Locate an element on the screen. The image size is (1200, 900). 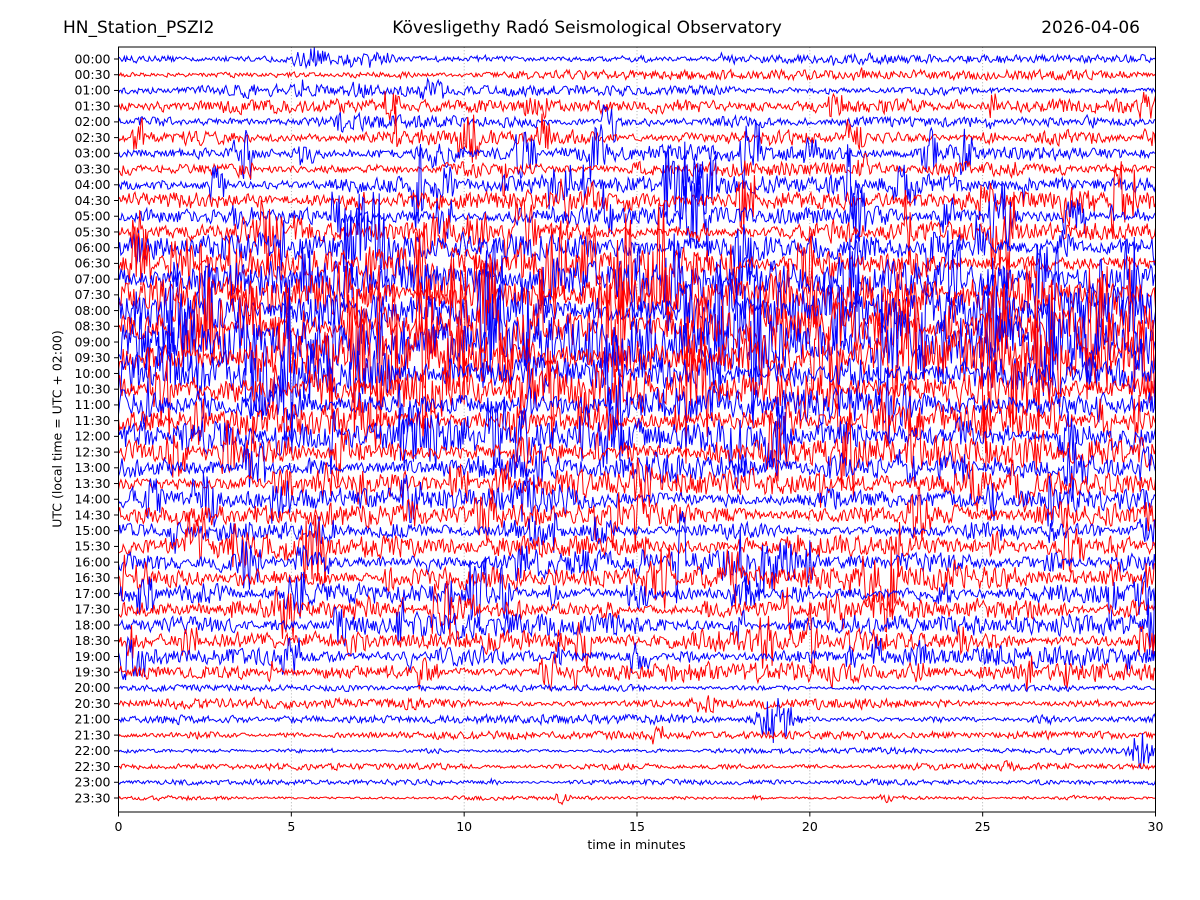
y-tick-label-1300: 13:00 is located at coordinates (92, 467).